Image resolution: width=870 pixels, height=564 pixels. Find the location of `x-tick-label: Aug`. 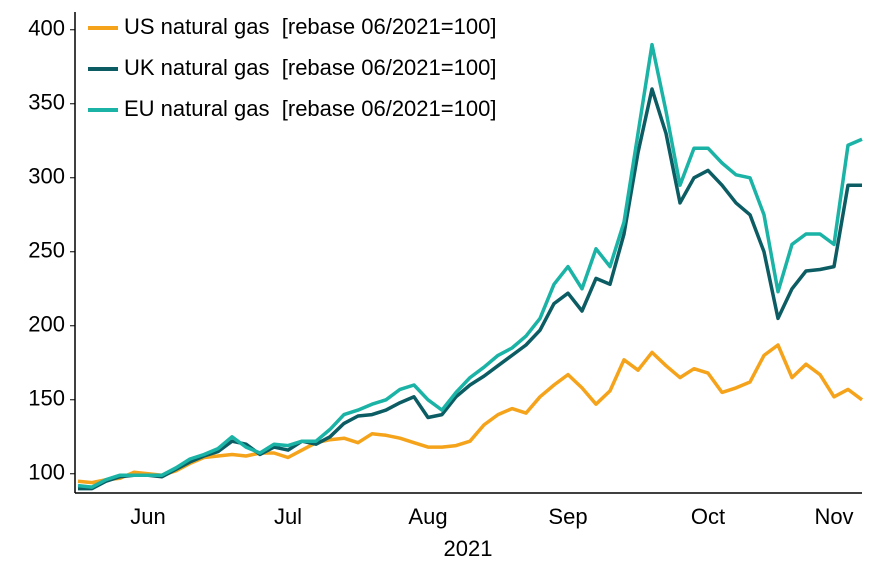

x-tick-label: Aug is located at coordinates (427, 516).